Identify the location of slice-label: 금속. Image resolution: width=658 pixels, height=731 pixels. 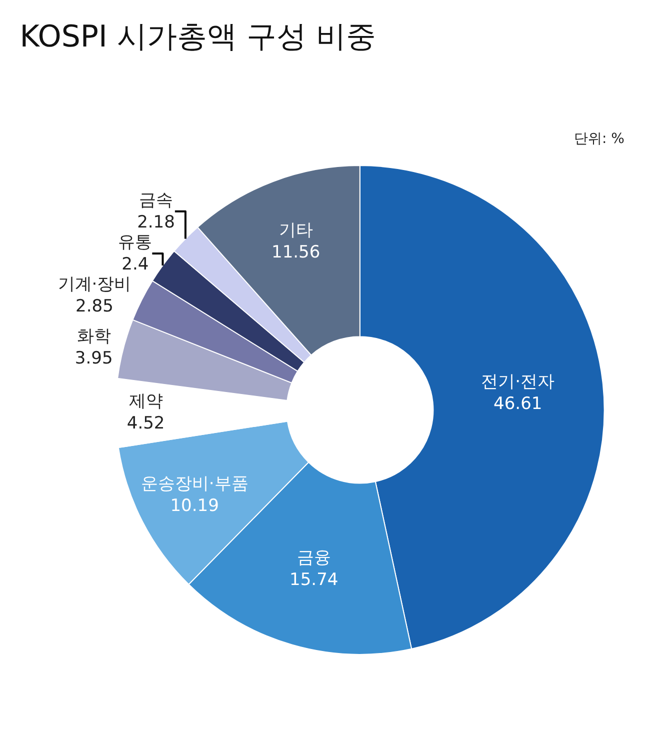
(156, 200).